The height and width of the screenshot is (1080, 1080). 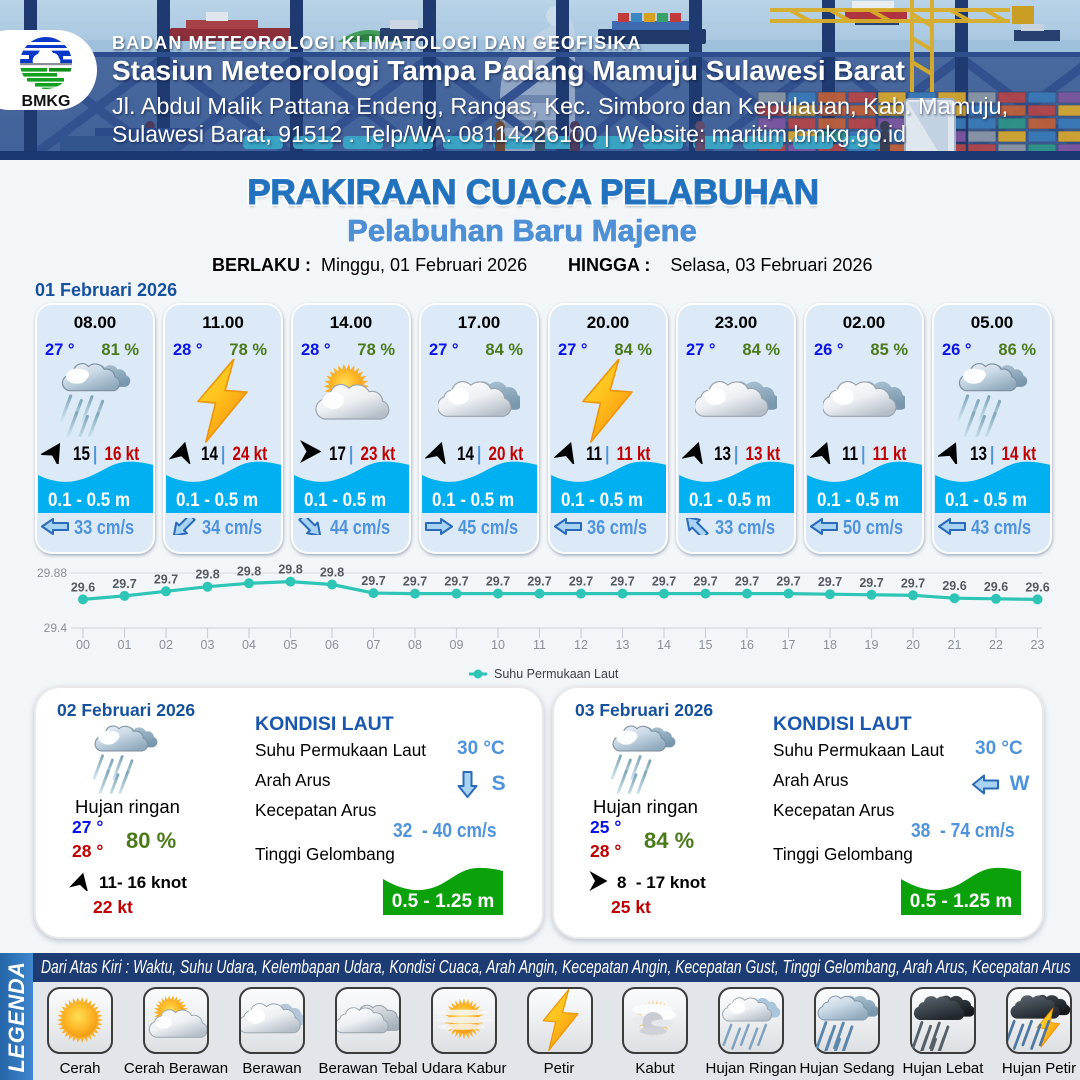 What do you see at coordinates (125, 645) in the screenshot?
I see `svg-text: 01` at bounding box center [125, 645].